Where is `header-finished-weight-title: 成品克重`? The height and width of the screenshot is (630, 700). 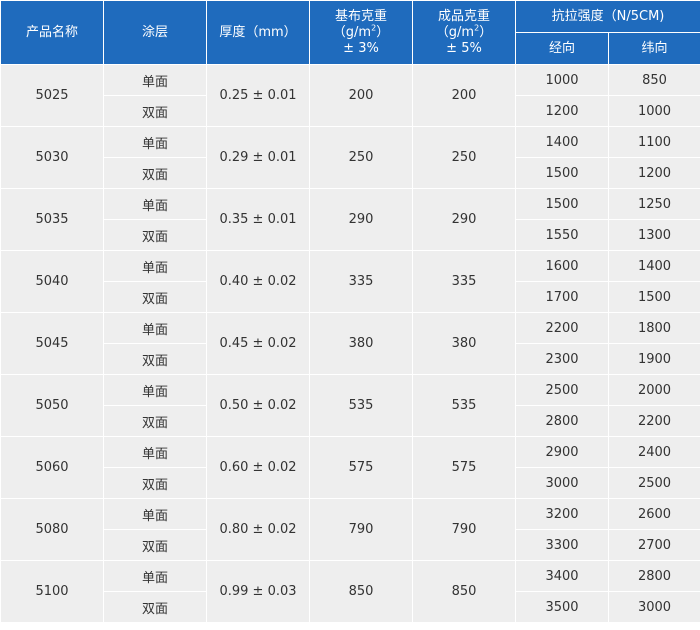
header-finished-weight-title: 成品克重 is located at coordinates (463, 16).